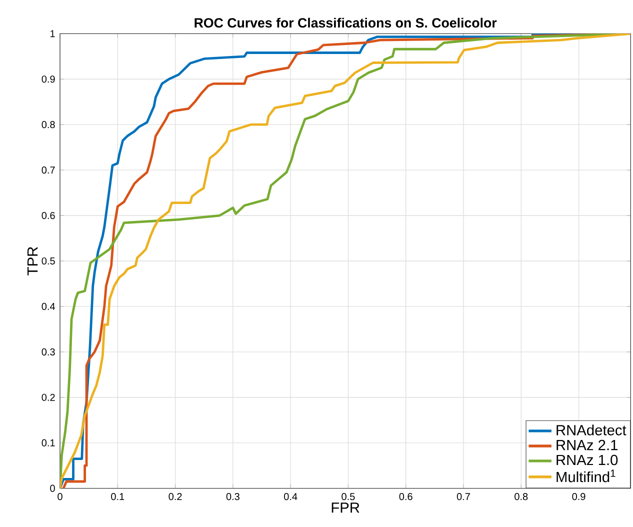 The image size is (633, 527). What do you see at coordinates (48, 306) in the screenshot?
I see `y-tick-label: 0.4` at bounding box center [48, 306].